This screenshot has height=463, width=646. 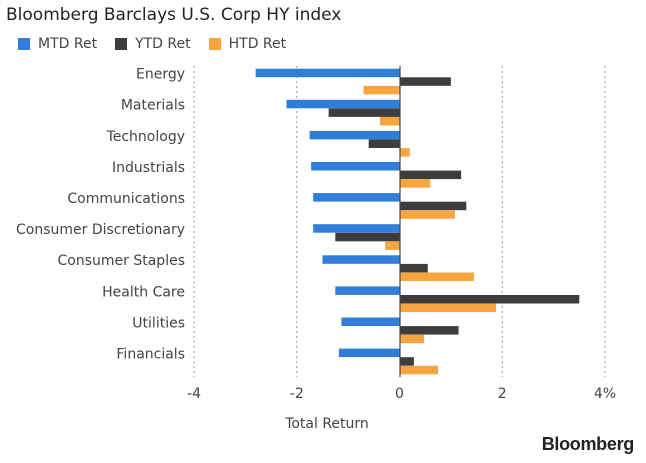 I want to click on tick-label: 2, so click(x=502, y=394).